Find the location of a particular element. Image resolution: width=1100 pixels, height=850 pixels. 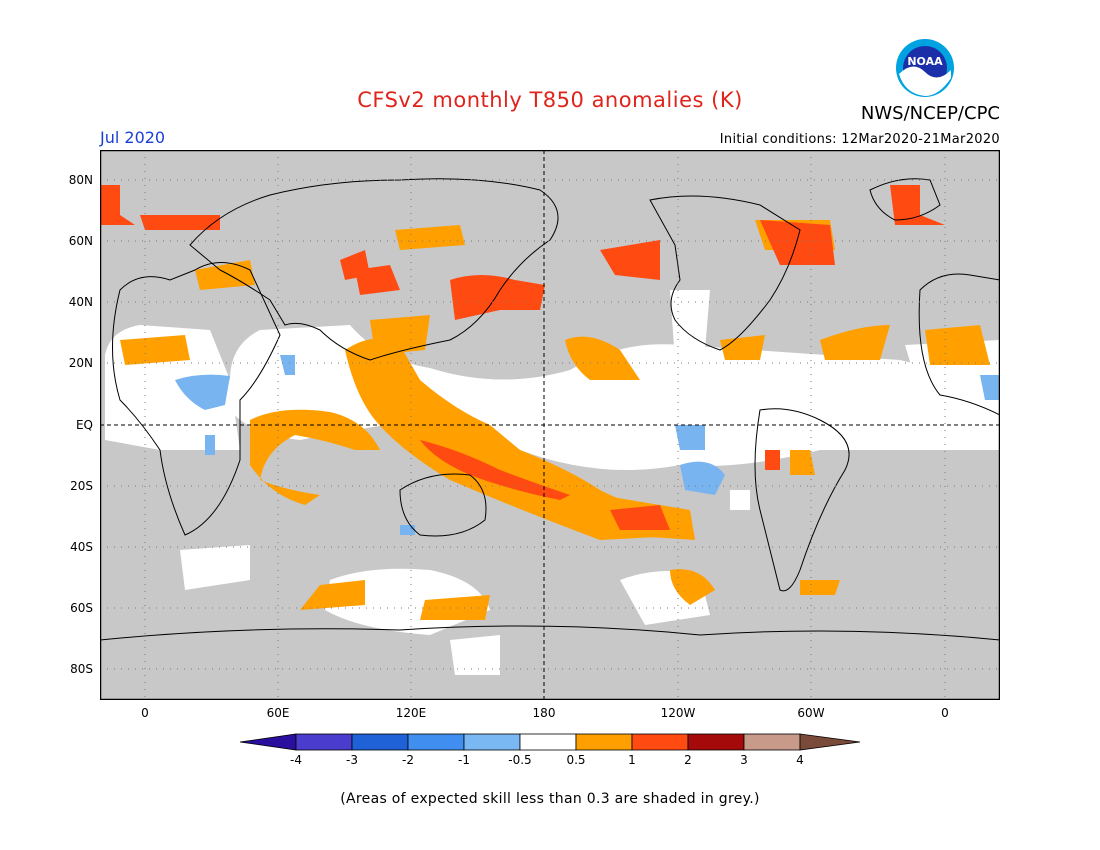

map-title: CFSv2 monthly T850 anomalies (K) is located at coordinates (550, 100).